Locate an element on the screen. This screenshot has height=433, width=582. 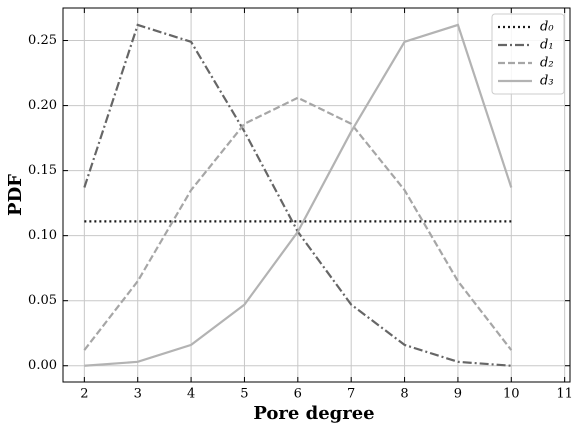
x-axis-label: Pore degree is located at coordinates (313, 413).